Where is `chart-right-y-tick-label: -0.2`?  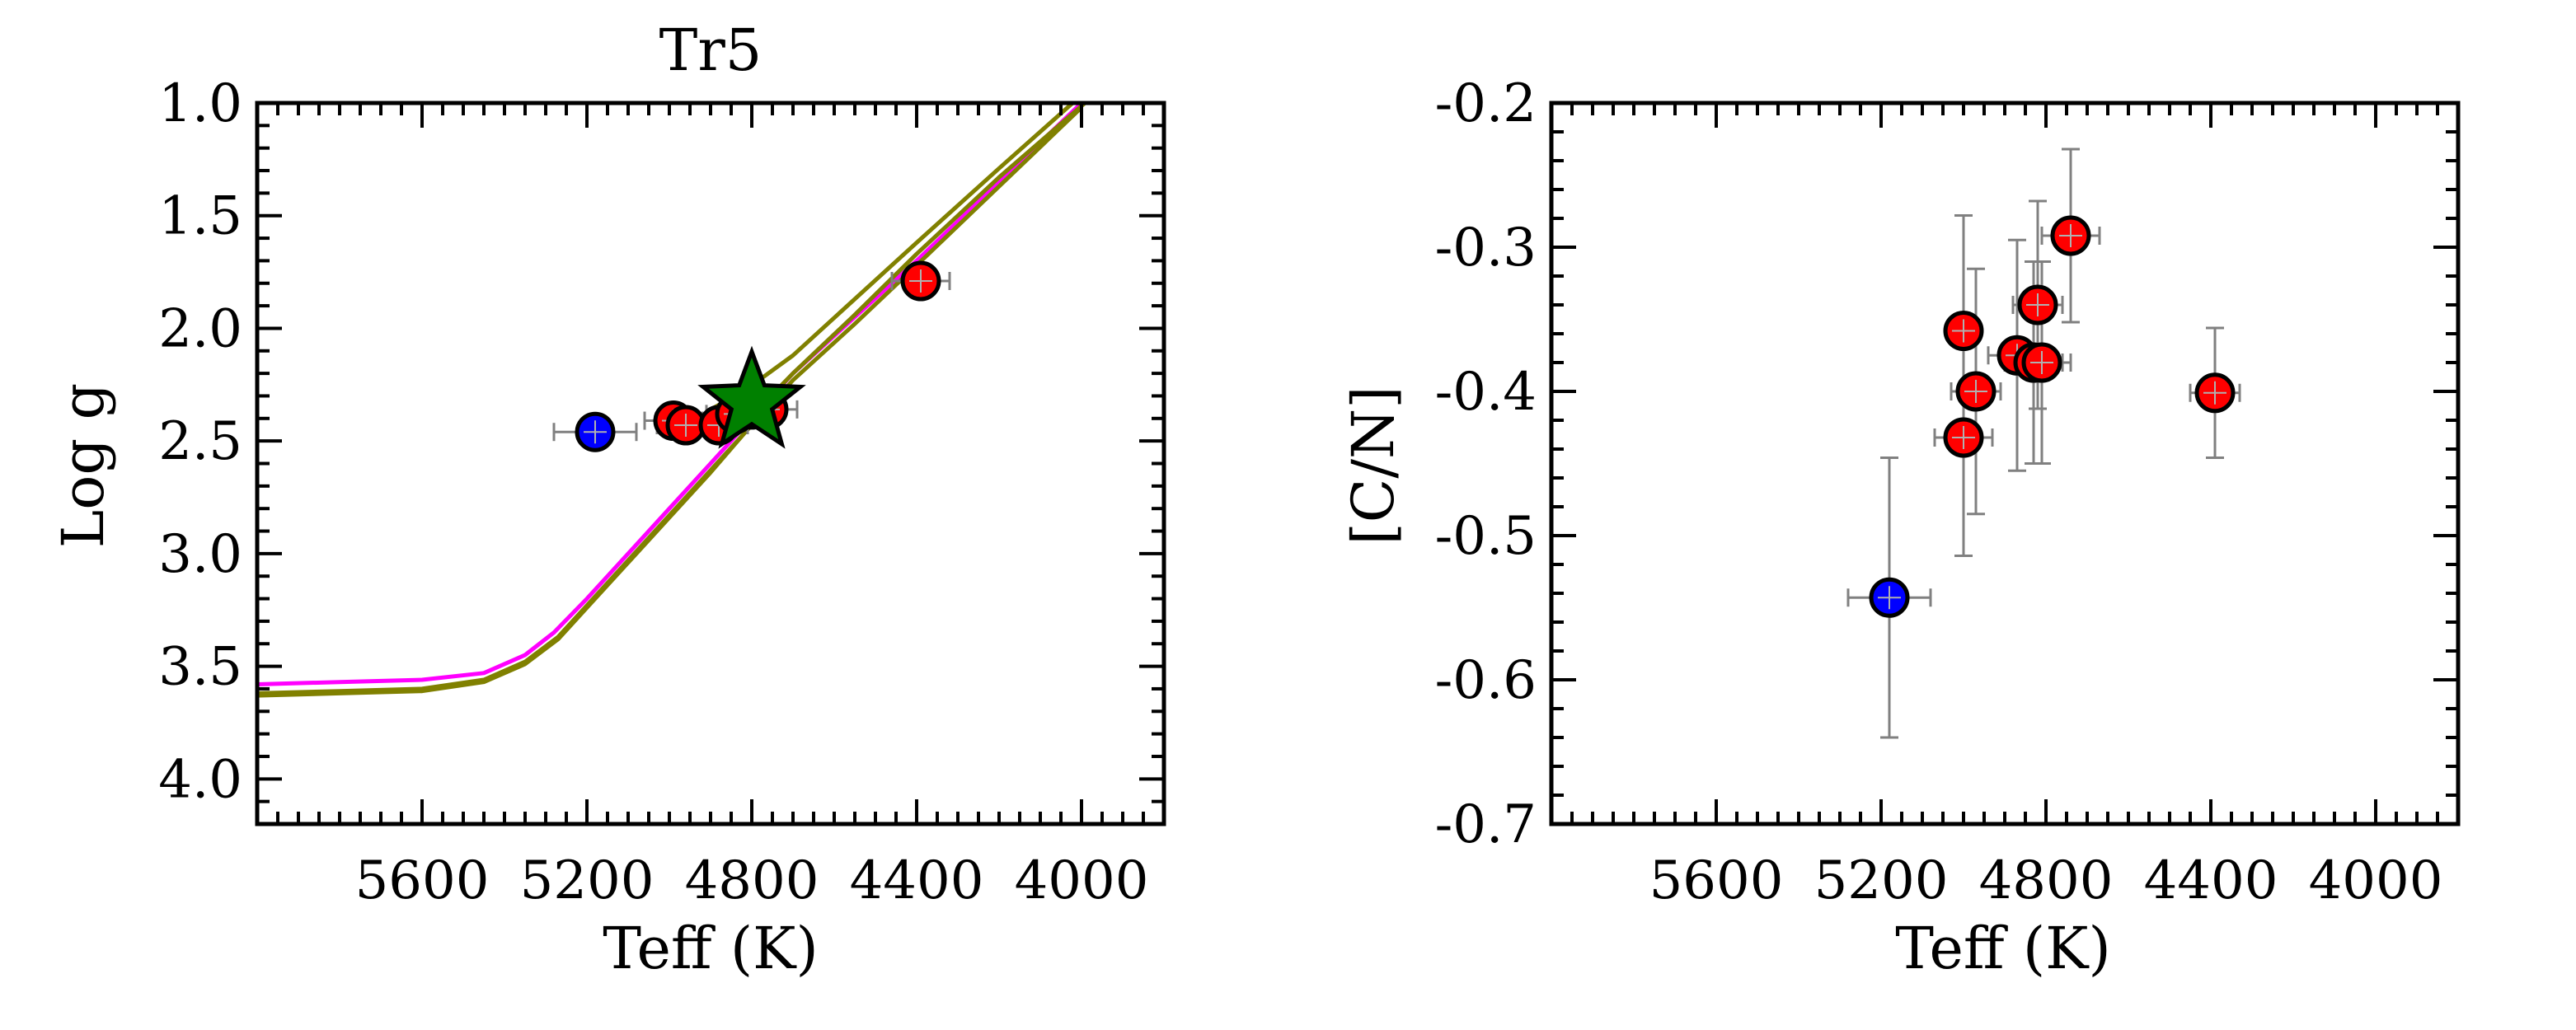 chart-right-y-tick-label: -0.2 is located at coordinates (1486, 103).